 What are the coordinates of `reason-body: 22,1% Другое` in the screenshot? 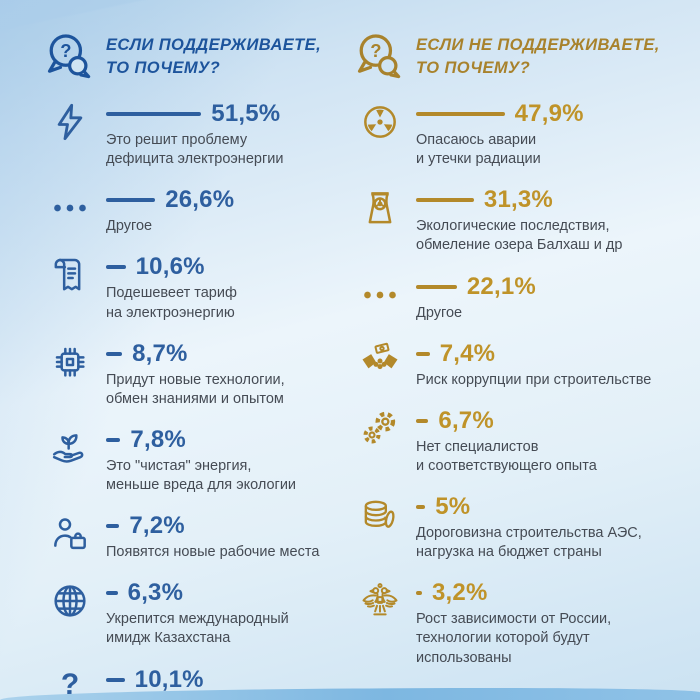 It's located at (472, 298).